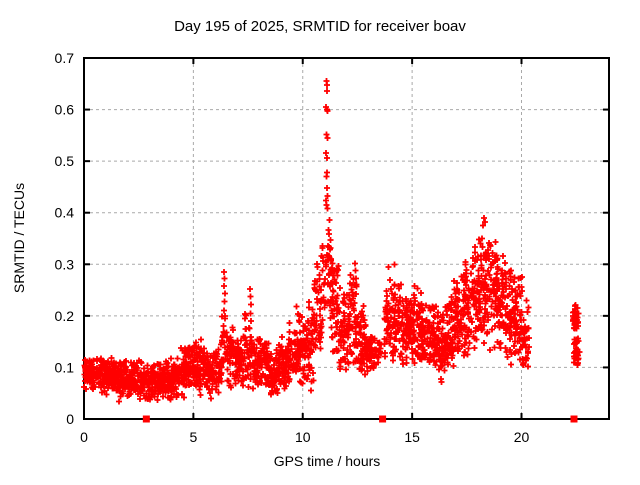 Image resolution: width=640 pixels, height=485 pixels. I want to click on y-tick-label: 0.1, so click(65, 367).